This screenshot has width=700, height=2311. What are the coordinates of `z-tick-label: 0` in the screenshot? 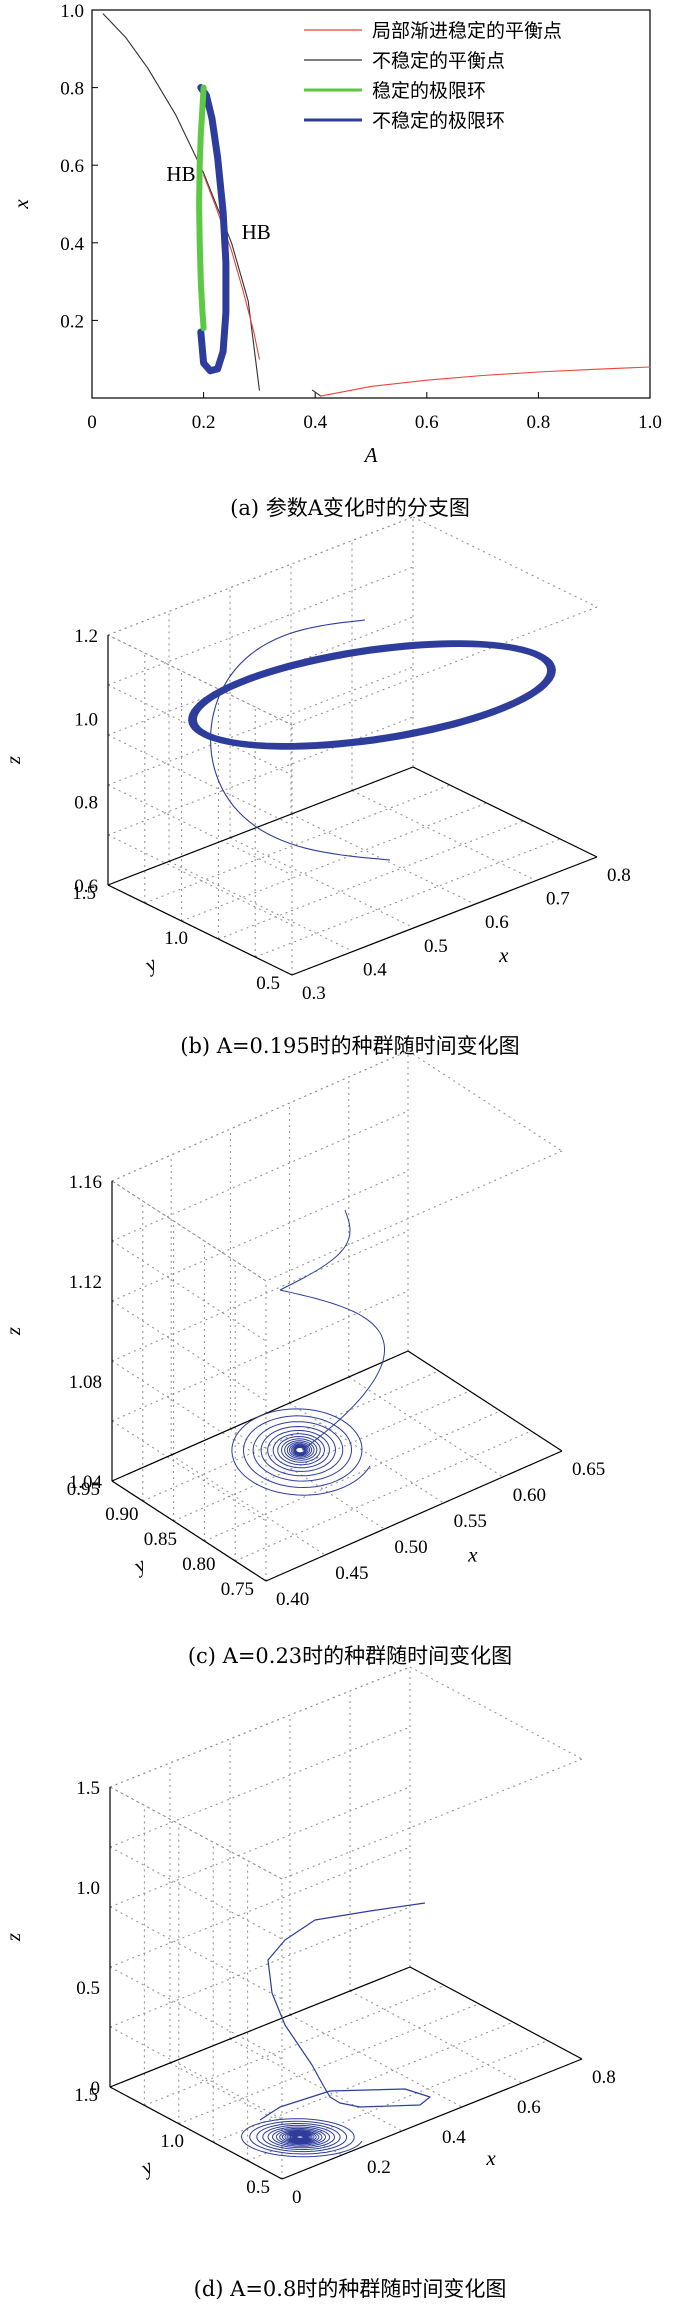 It's located at (96, 2088).